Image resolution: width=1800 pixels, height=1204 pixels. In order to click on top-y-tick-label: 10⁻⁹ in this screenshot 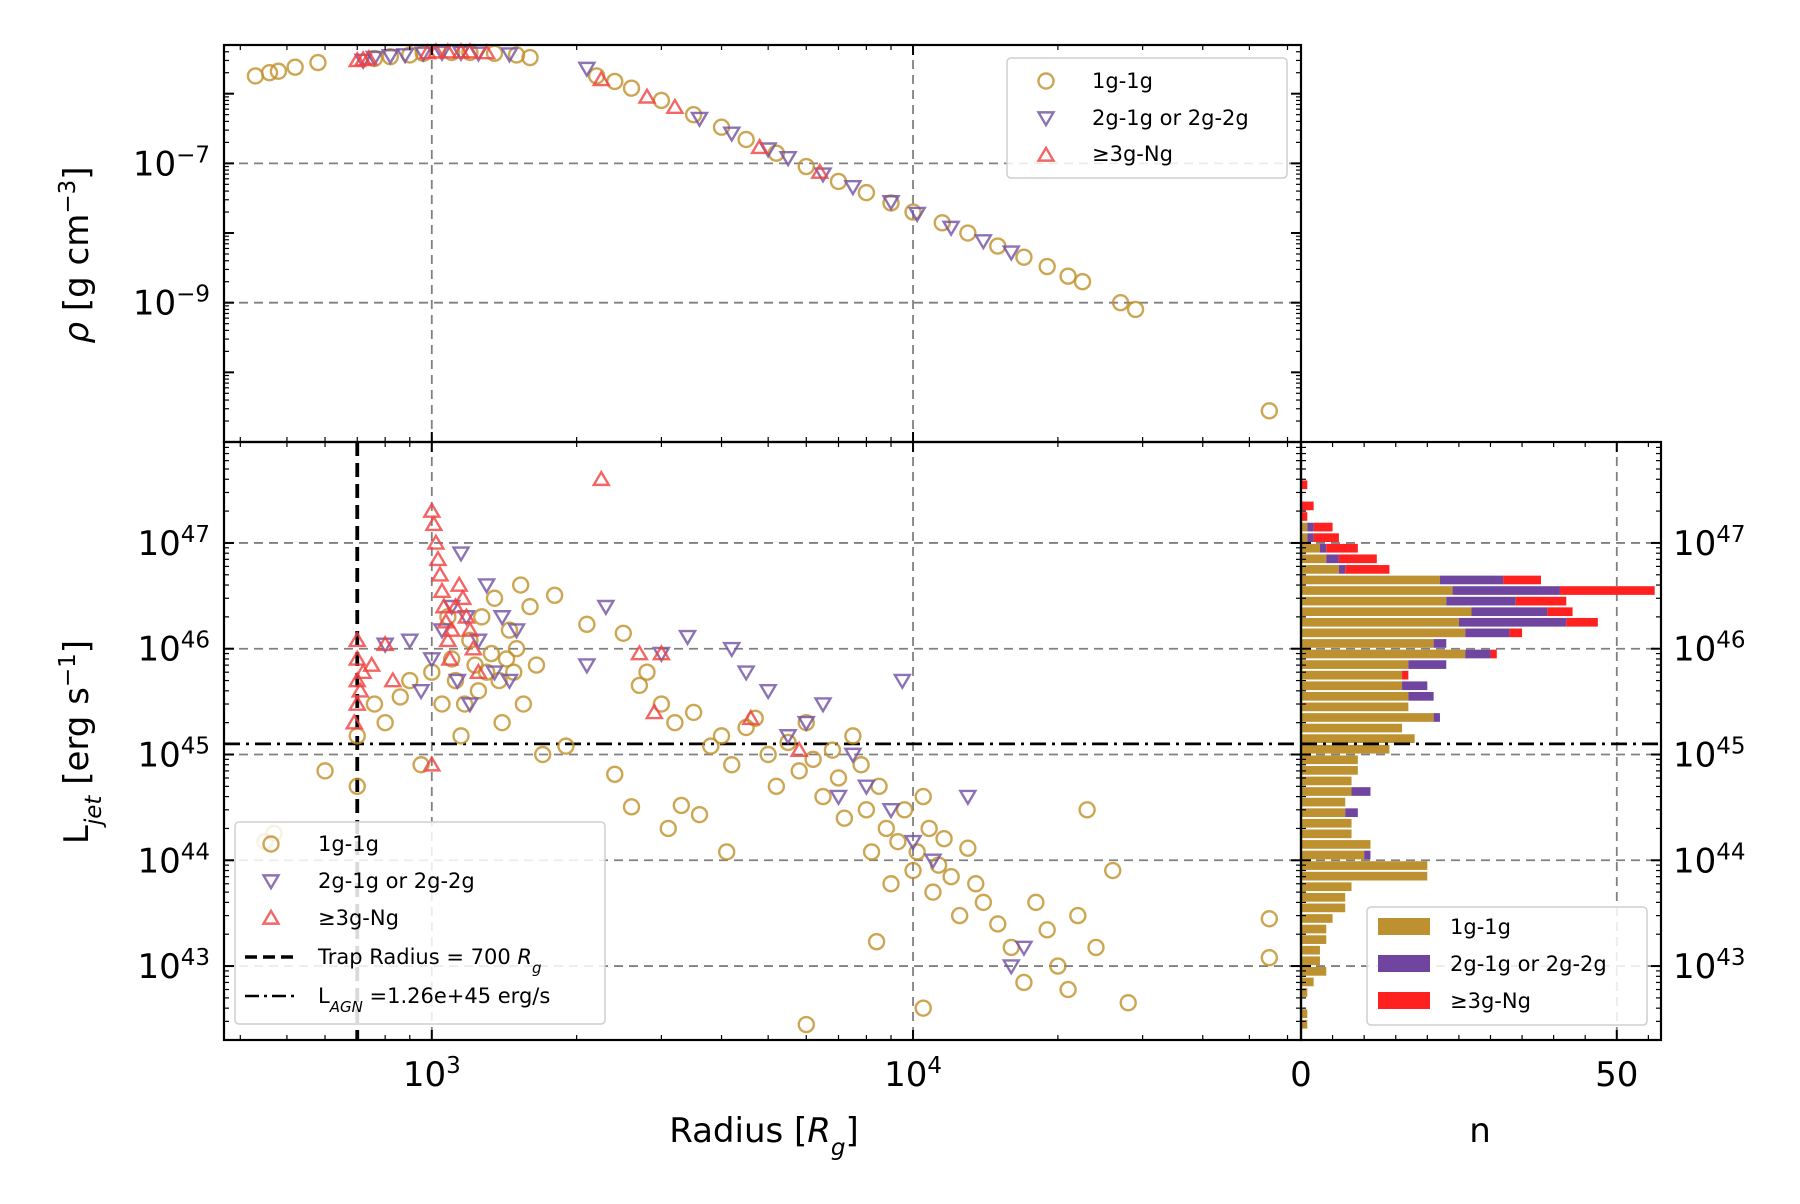, I will do `click(171, 303)`.